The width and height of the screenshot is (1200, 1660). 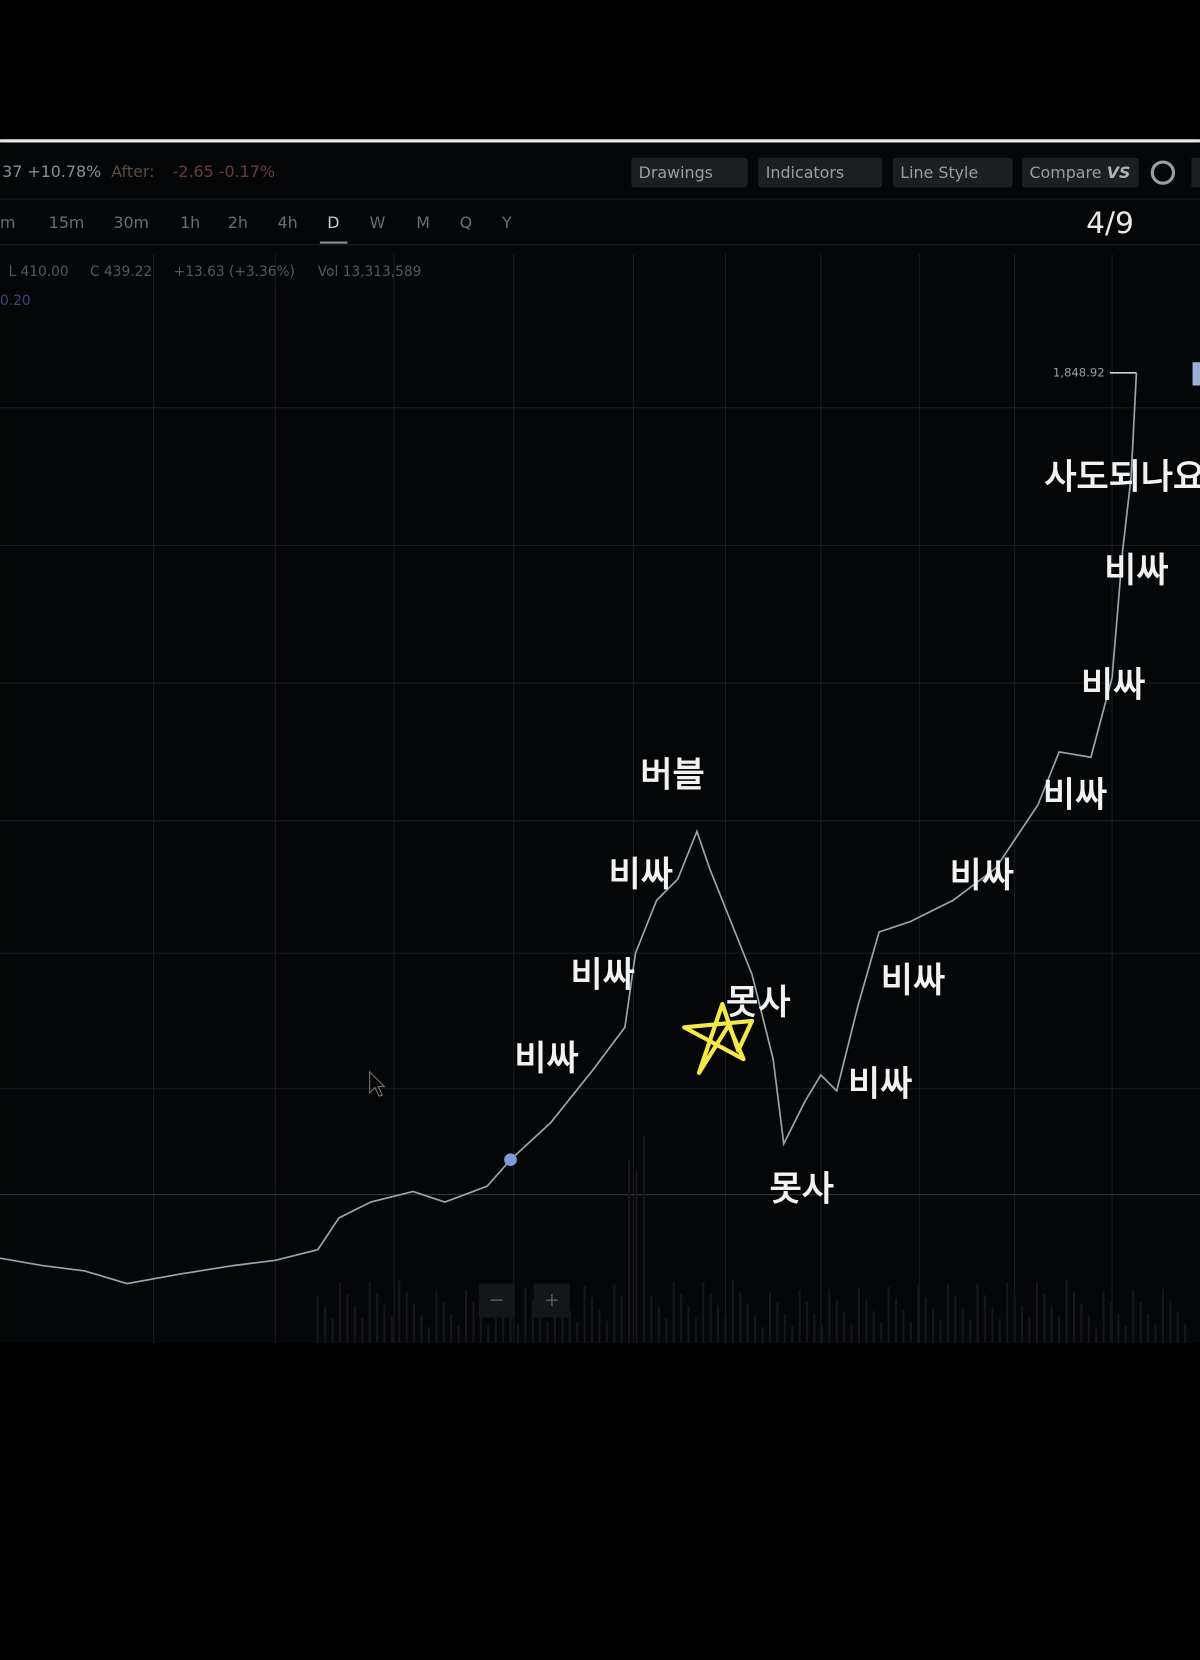 I want to click on star-doodle, so click(x=718, y=1038).